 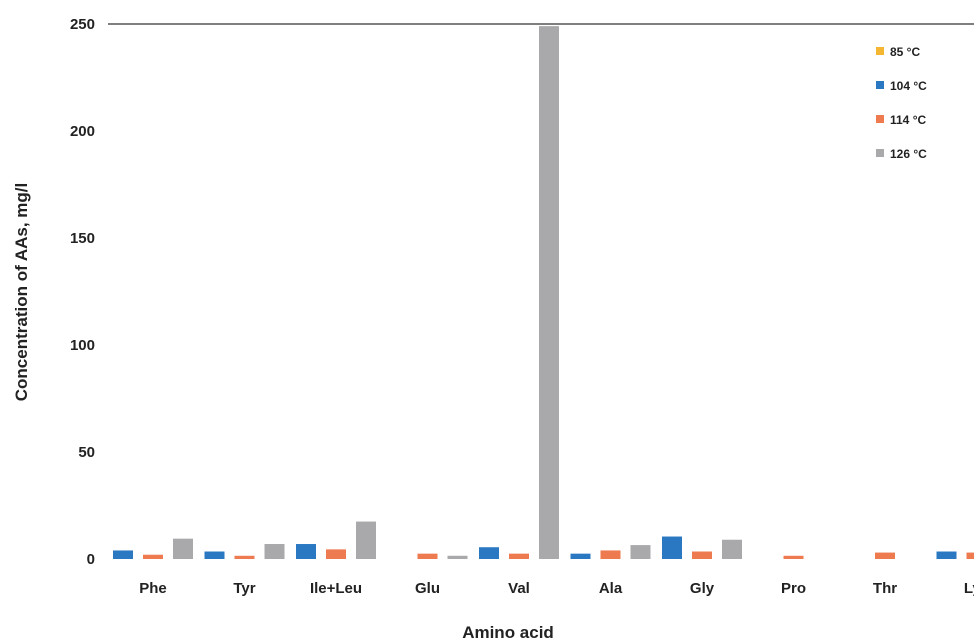 I want to click on legend-label: 85 °C, so click(x=905, y=52).